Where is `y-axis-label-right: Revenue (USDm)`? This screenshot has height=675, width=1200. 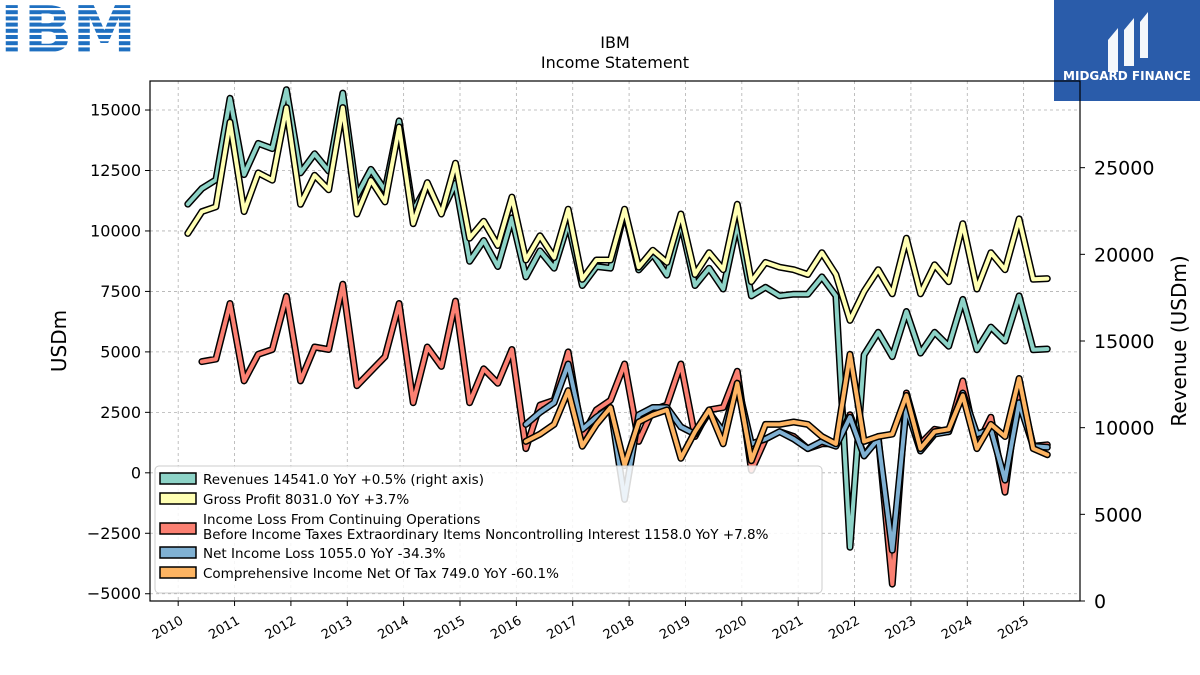
y-axis-label-right: Revenue (USDm) is located at coordinates (1179, 340).